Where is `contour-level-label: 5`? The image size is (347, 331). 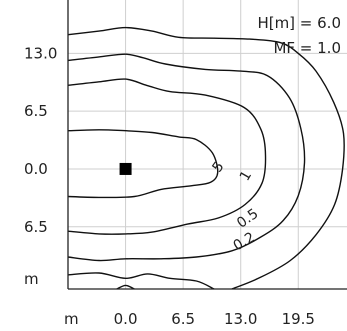
contour-level-label: 5 is located at coordinates (218, 167).